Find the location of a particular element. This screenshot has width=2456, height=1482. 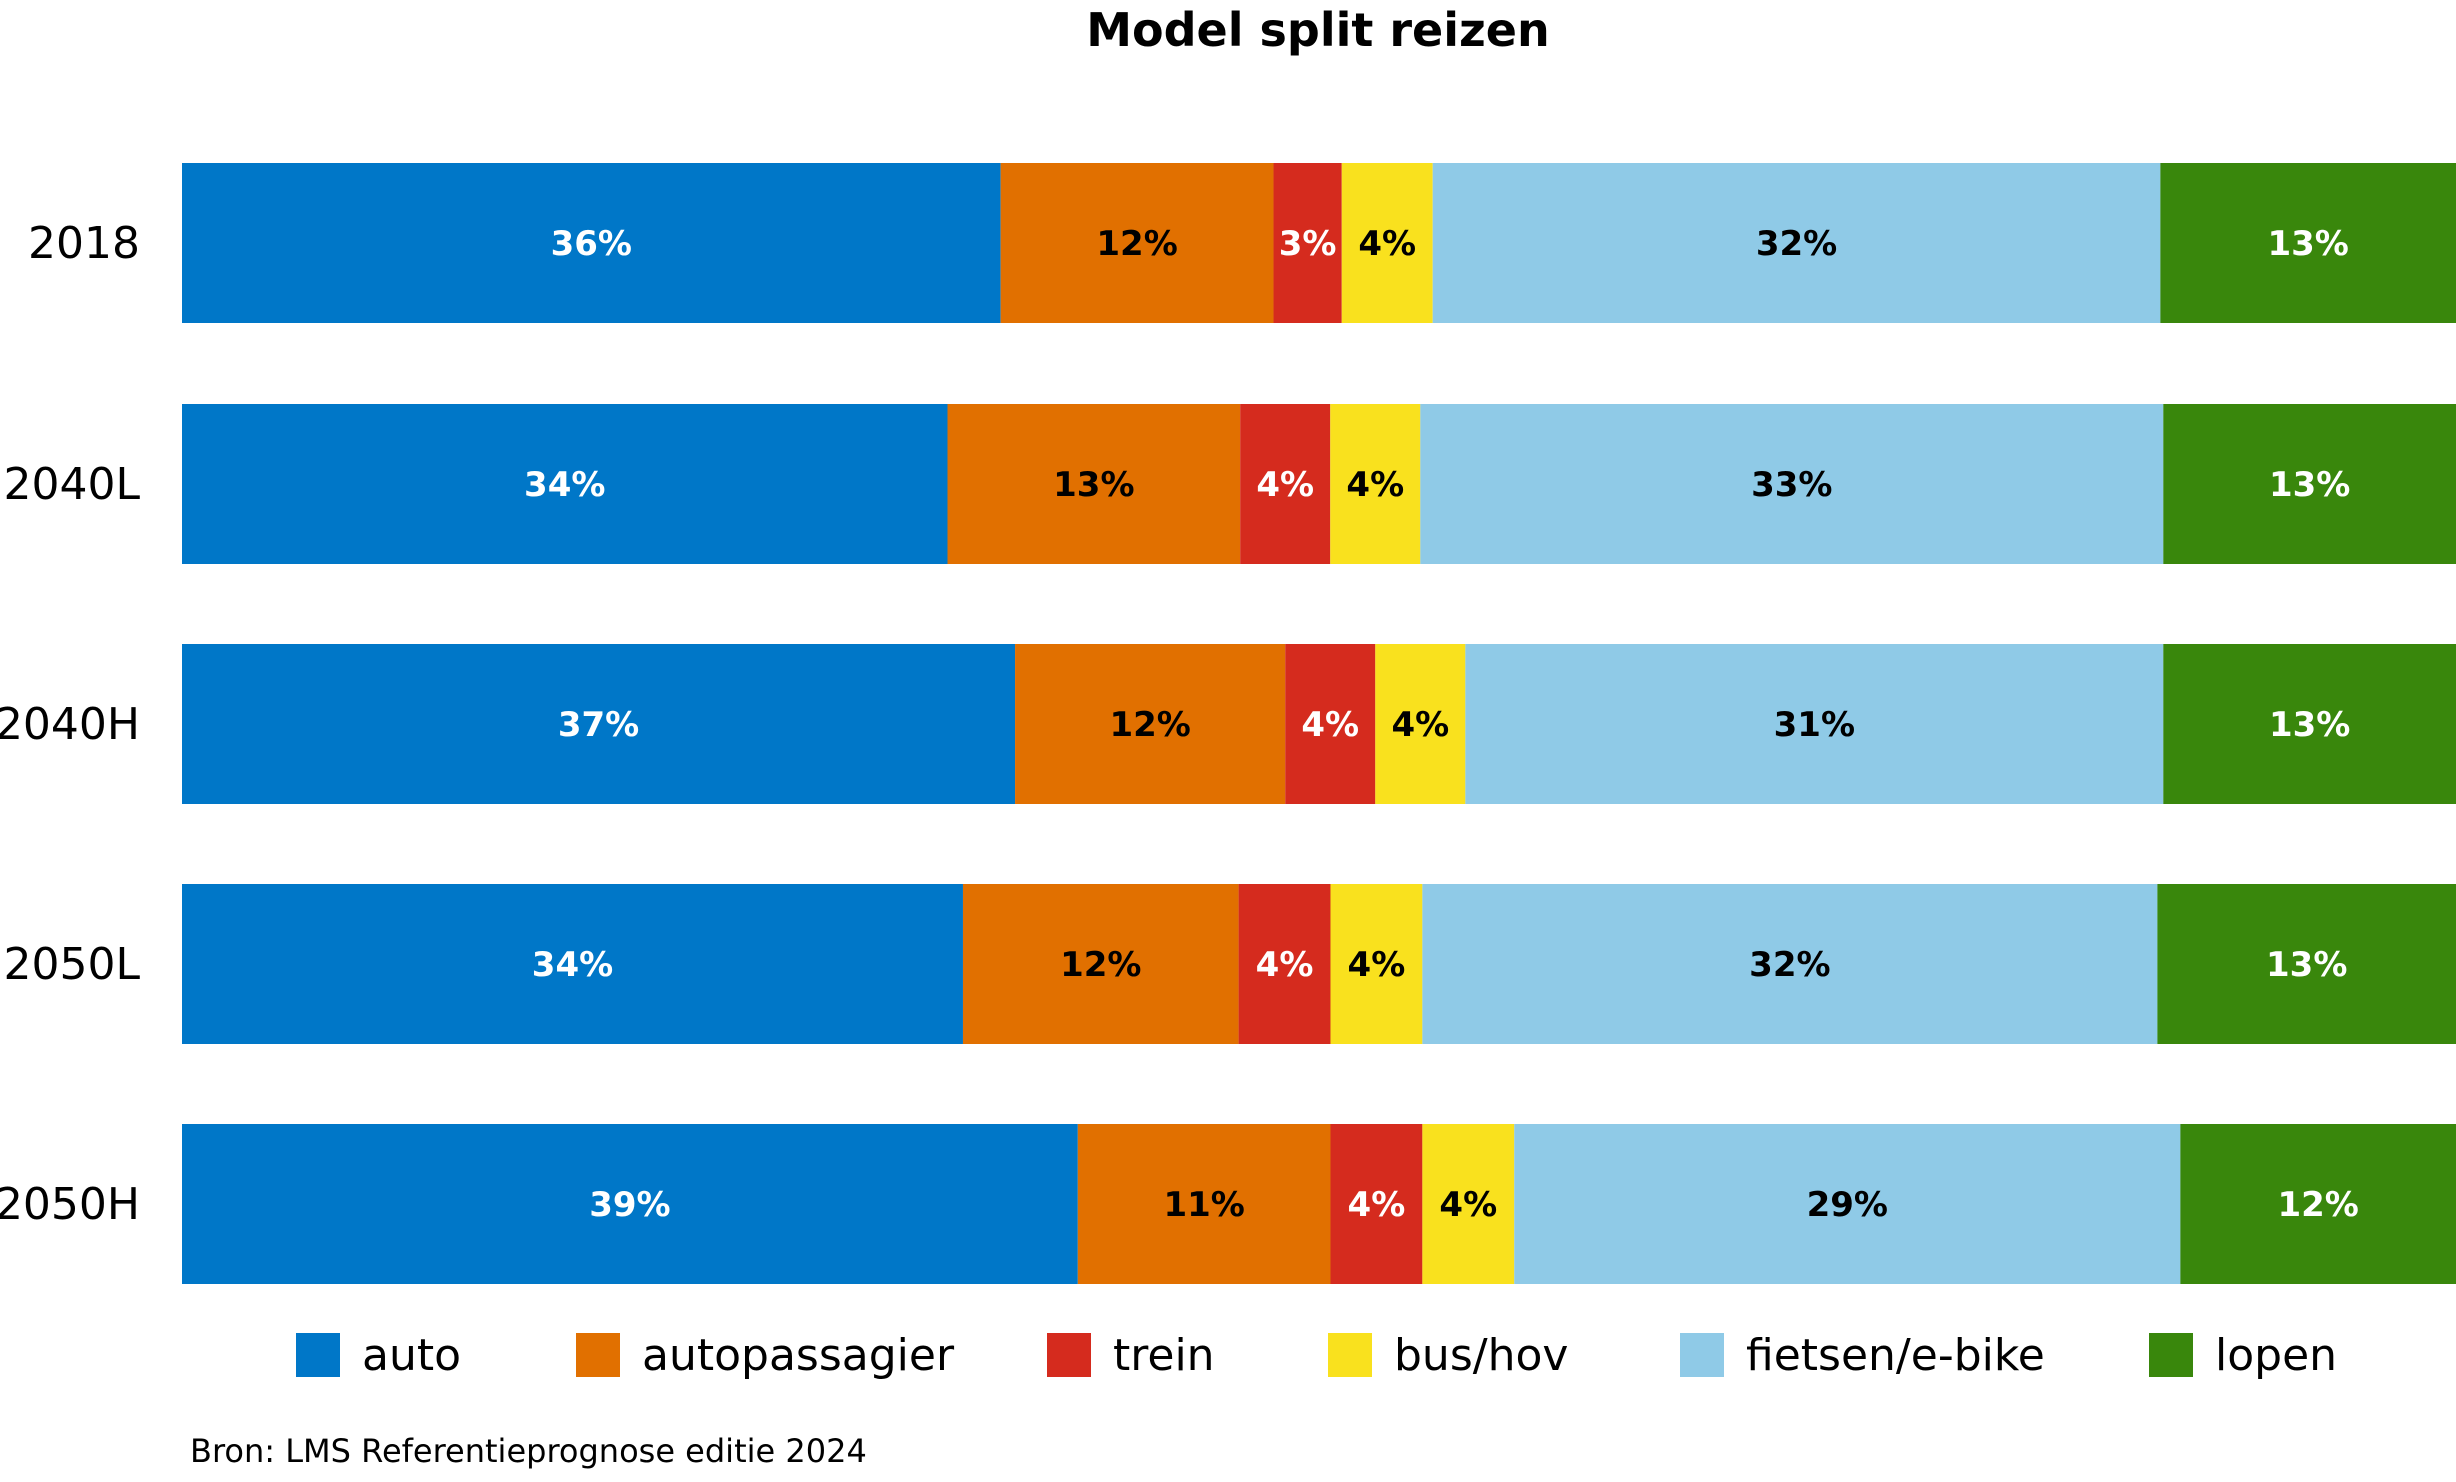

category-labels-group: 2018 2040L 2040H 2050L 2050H is located at coordinates (70, 724).